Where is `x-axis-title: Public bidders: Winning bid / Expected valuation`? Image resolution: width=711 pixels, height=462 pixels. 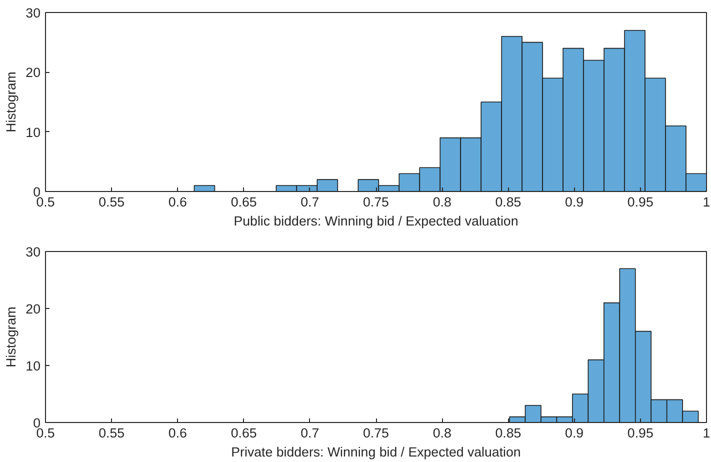 x-axis-title: Public bidders: Winning bid / Expected valuation is located at coordinates (376, 221).